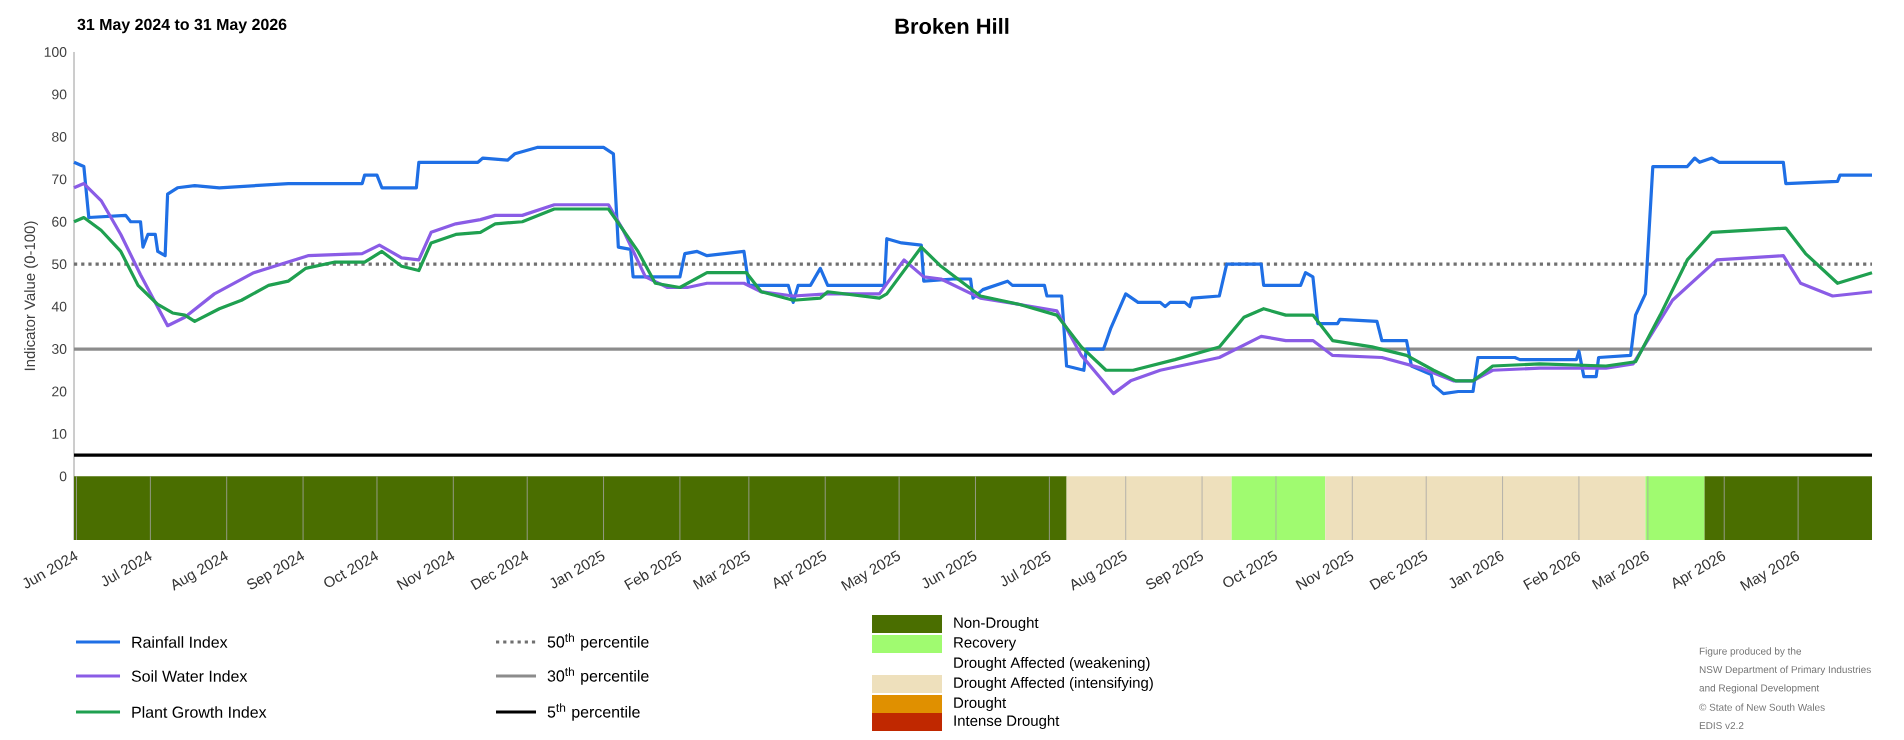 This screenshot has height=740, width=1904. What do you see at coordinates (952, 26) in the screenshot?
I see `chart-title: Broken Hill` at bounding box center [952, 26].